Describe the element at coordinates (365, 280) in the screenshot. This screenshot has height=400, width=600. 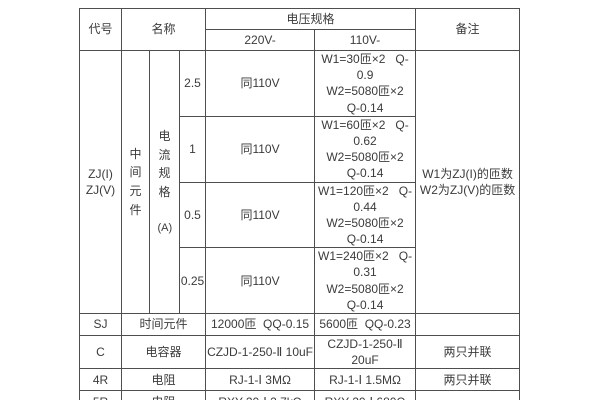
I see `zj-110v-winding-cell: W1=240匝×2 Q-0.31 W2=5080匝×2 Q-0.14` at that location.